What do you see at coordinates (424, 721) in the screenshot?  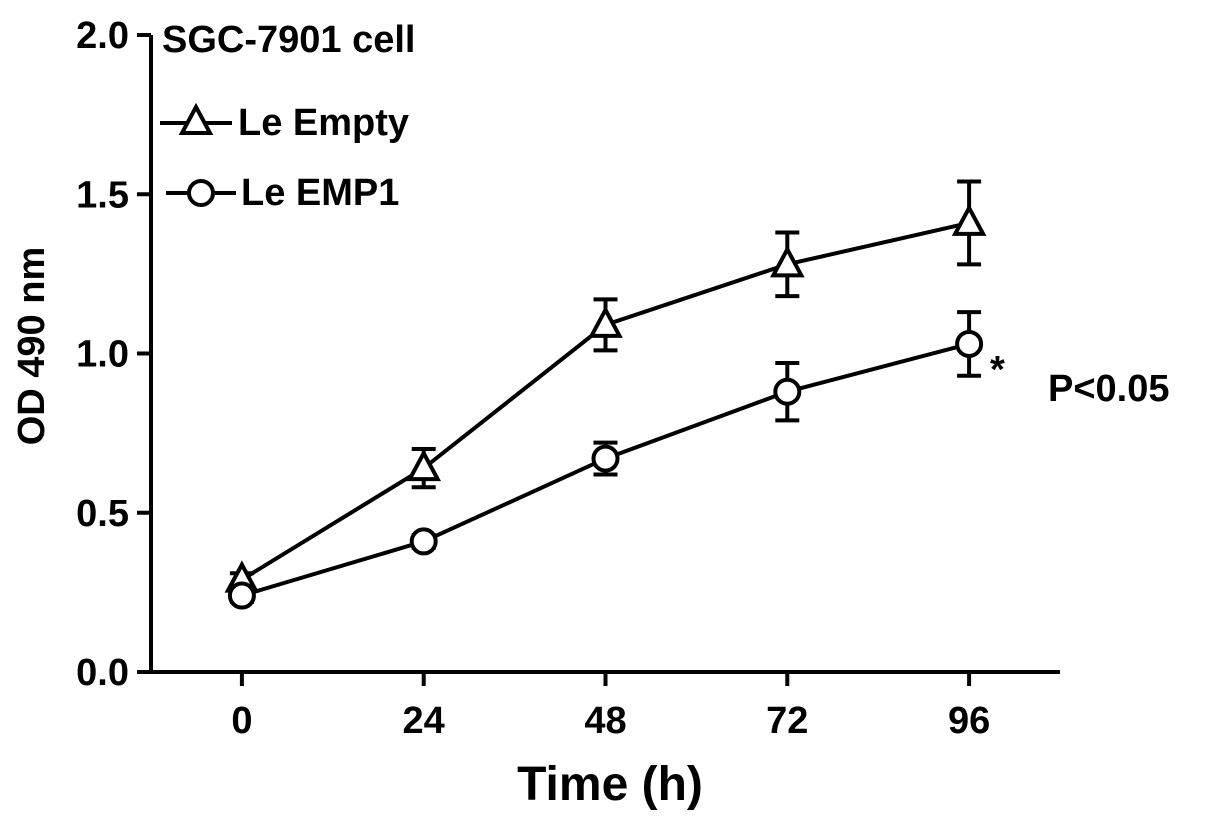 I see `x-tick-label: 24` at bounding box center [424, 721].